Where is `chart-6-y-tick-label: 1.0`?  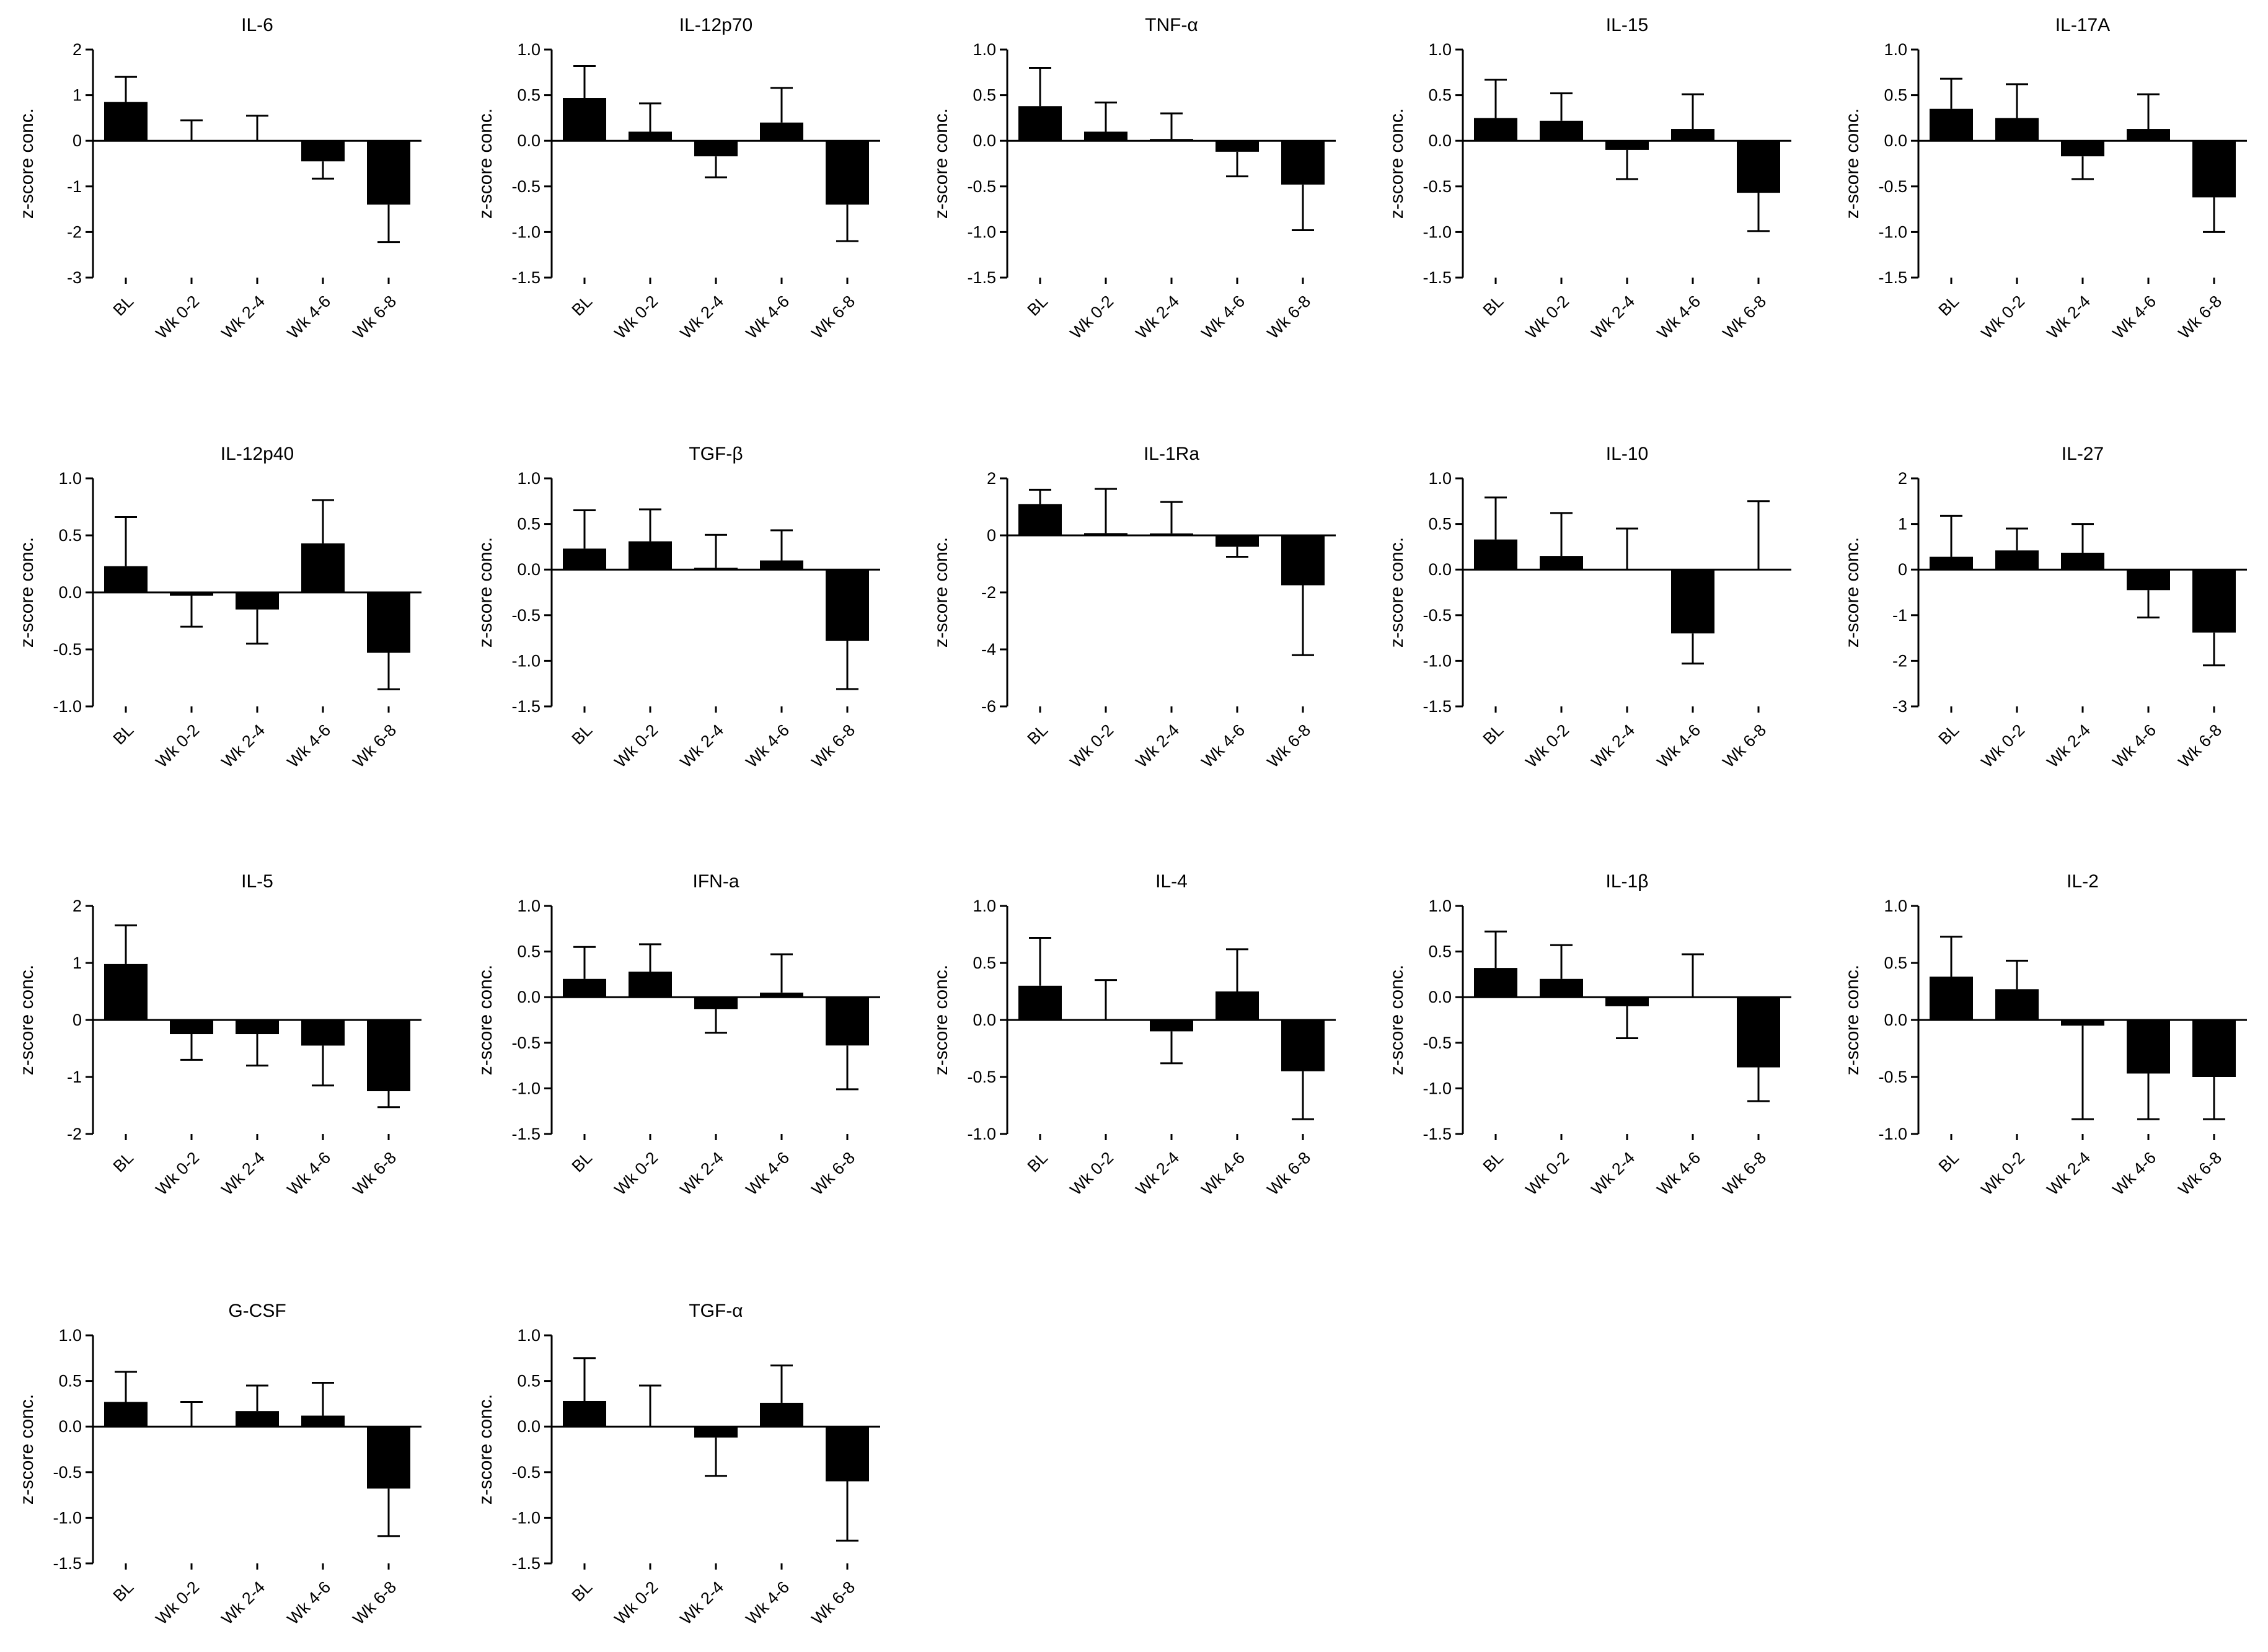 chart-6-y-tick-label: 1.0 is located at coordinates (529, 478).